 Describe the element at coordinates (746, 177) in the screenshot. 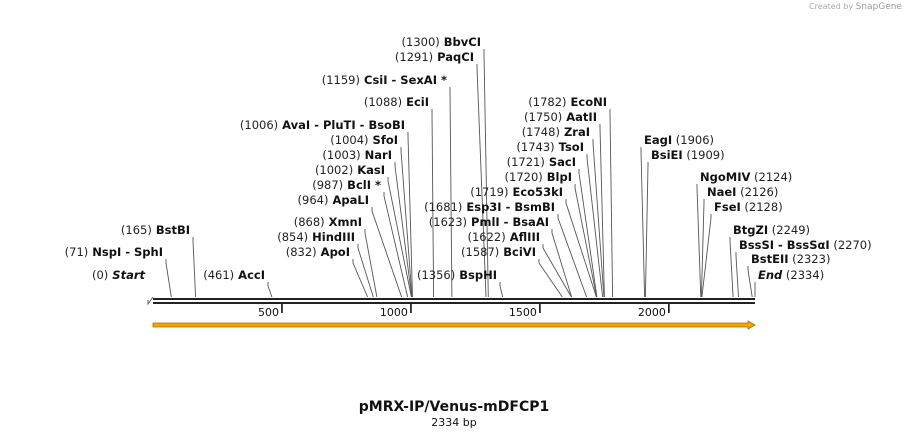

I see `site-label-ngomiv: NgoMIV (2124)` at that location.